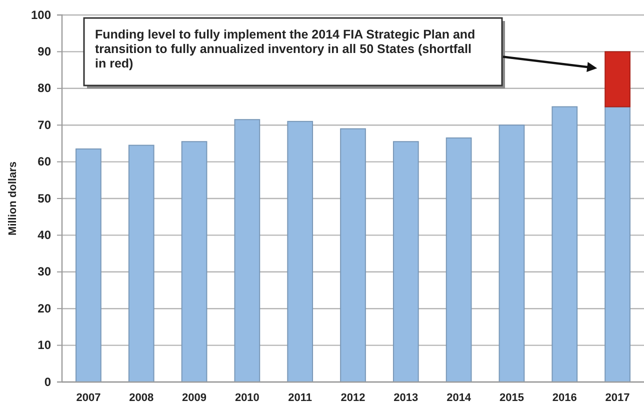 This screenshot has height=413, width=644. What do you see at coordinates (353, 398) in the screenshot?
I see `x-tick-label: 2012` at bounding box center [353, 398].